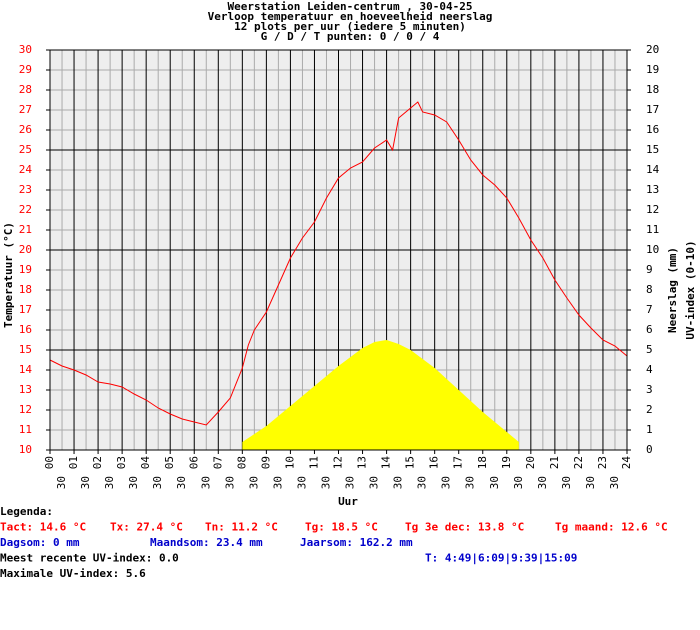 The width and height of the screenshot is (700, 630). Describe the element at coordinates (341, 527) in the screenshot. I see `legend-text: Tg: 18.5 °C` at that location.